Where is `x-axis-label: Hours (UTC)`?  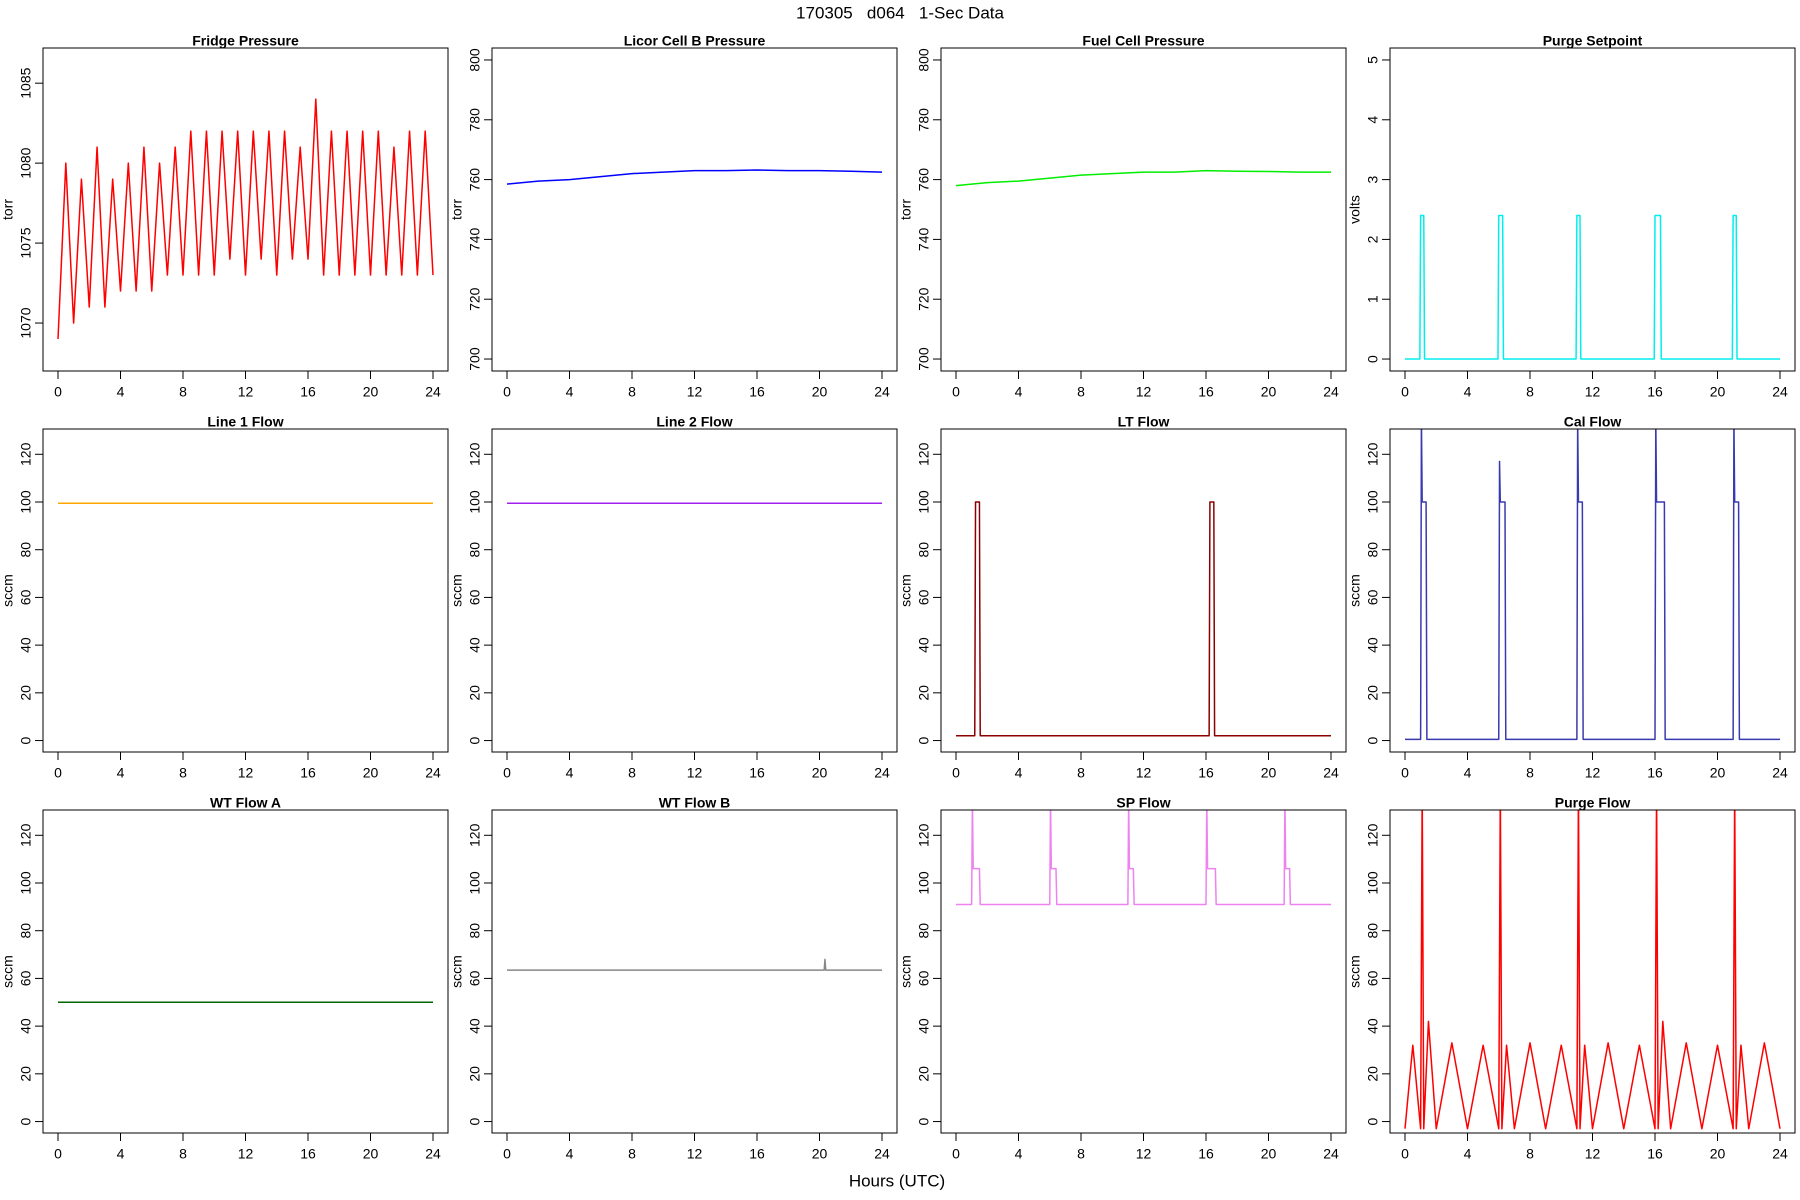 x-axis-label: Hours (UTC) is located at coordinates (897, 1180).